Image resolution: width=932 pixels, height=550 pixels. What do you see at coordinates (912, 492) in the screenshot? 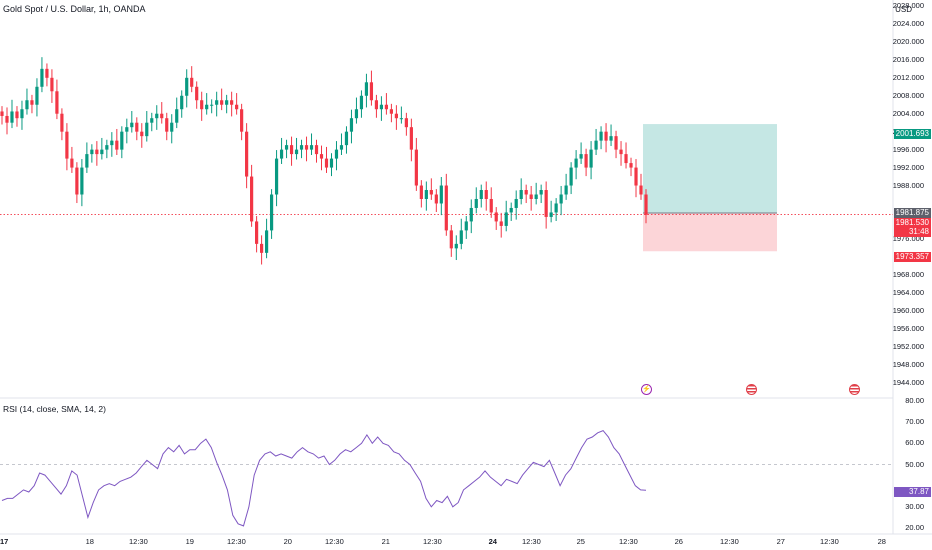
I see `rsi-value-tag: 37.87` at bounding box center [912, 492].